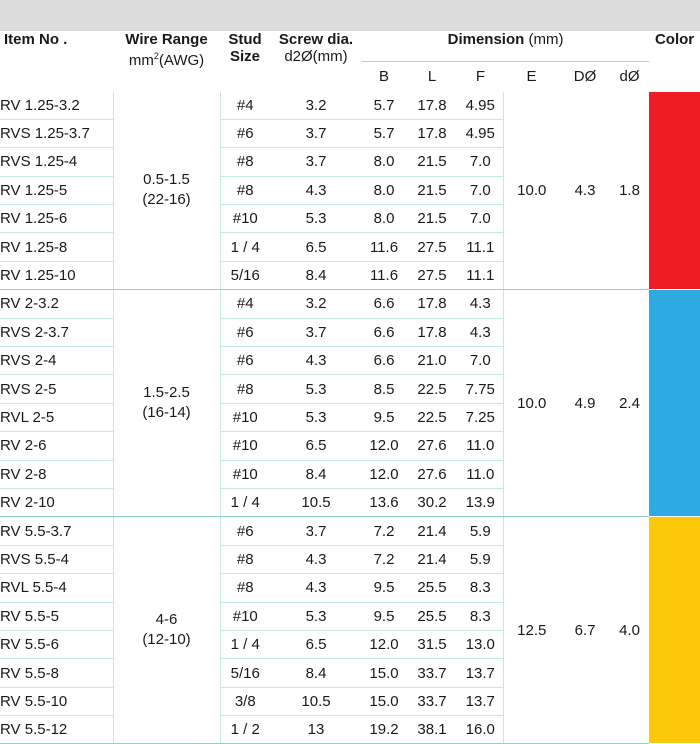  Describe the element at coordinates (245, 616) in the screenshot. I see `stud-size-cell: #10` at that location.